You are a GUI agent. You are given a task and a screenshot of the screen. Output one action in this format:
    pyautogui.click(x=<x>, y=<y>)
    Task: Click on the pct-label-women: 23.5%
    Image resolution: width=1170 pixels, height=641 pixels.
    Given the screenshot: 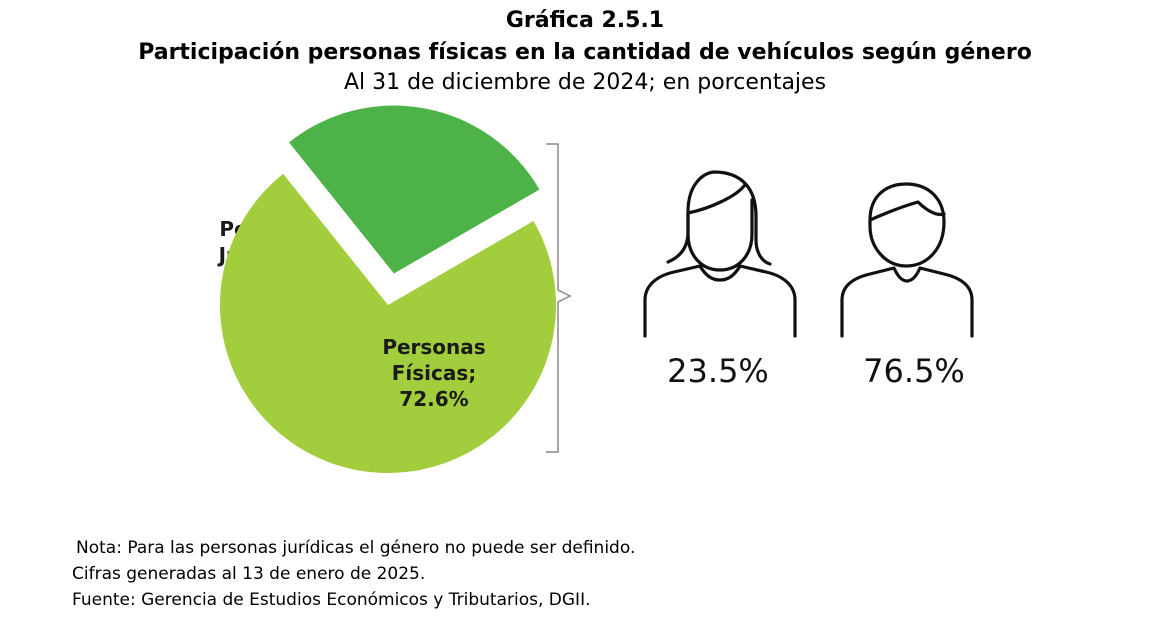 What is the action you would take?
    pyautogui.click(x=718, y=371)
    